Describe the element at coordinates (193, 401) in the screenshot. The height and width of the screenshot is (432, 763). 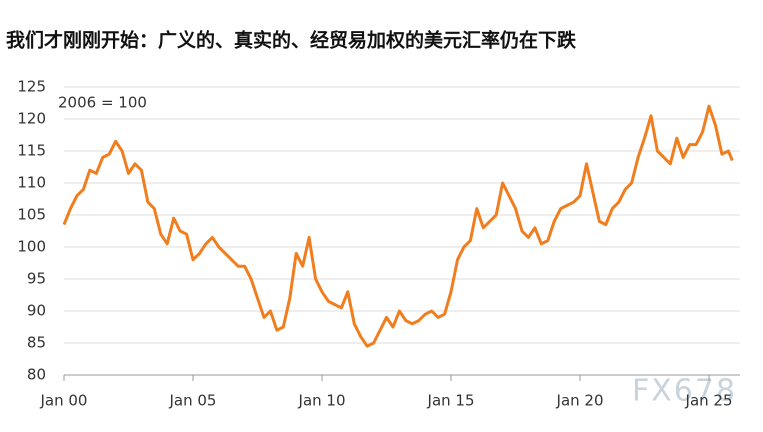
I see `x-tick-label: Jan 05` at that location.